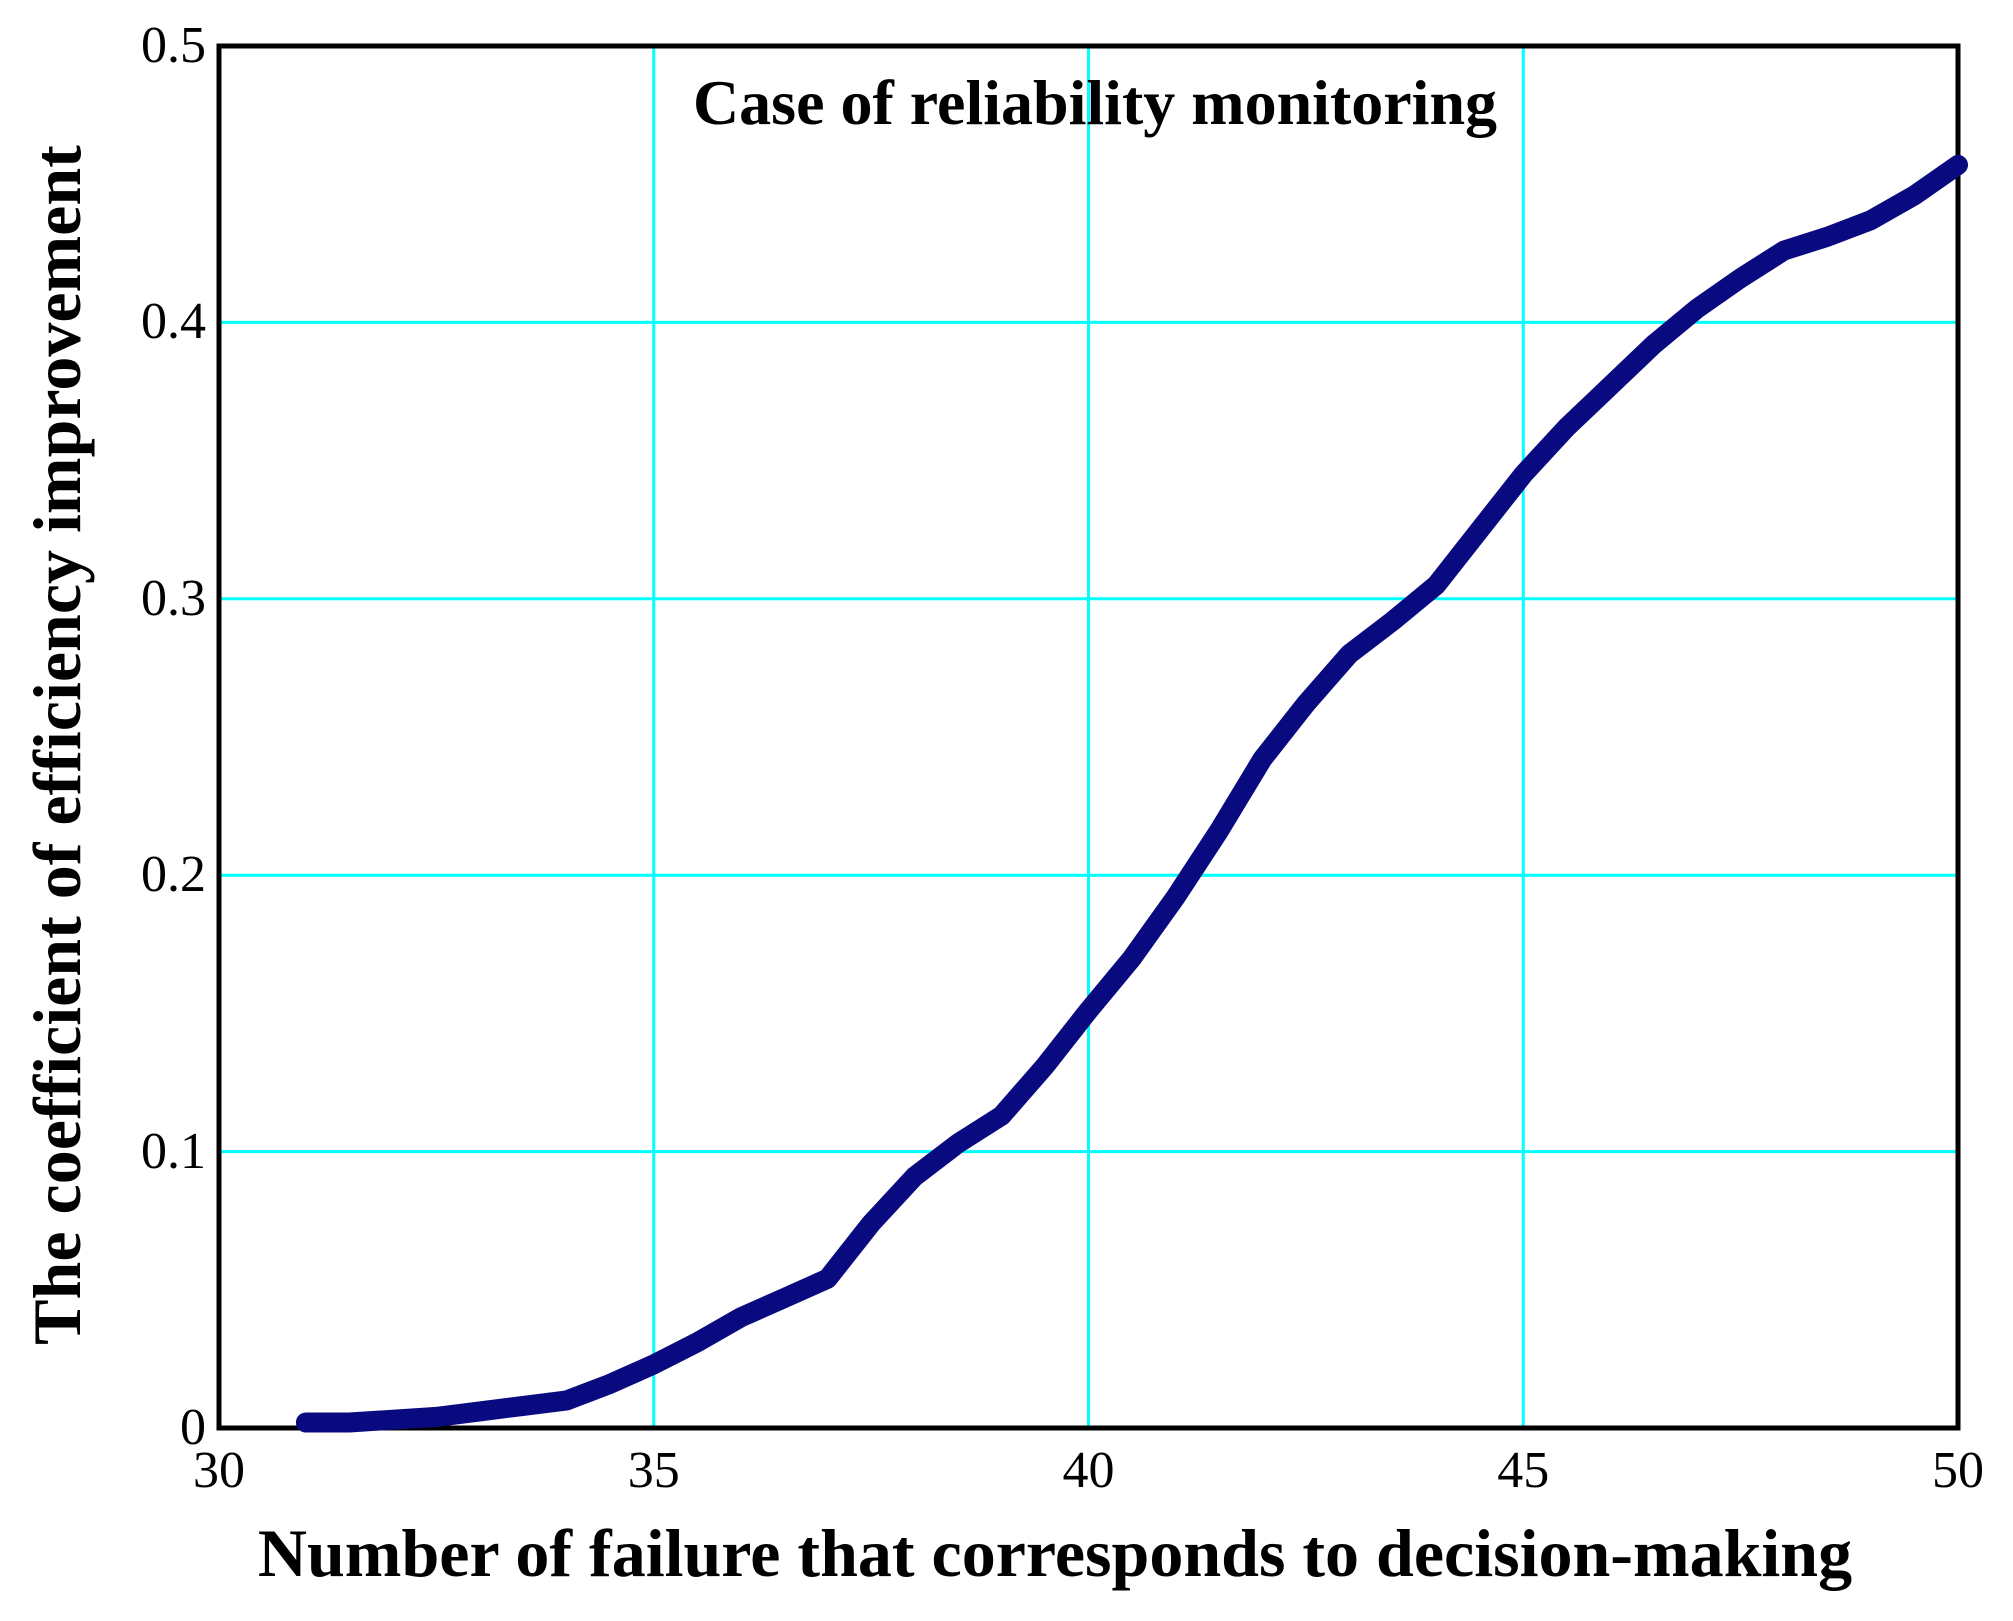 Image resolution: width=2013 pixels, height=1621 pixels. Describe the element at coordinates (173, 322) in the screenshot. I see `y-tick-label: 0.4` at that location.